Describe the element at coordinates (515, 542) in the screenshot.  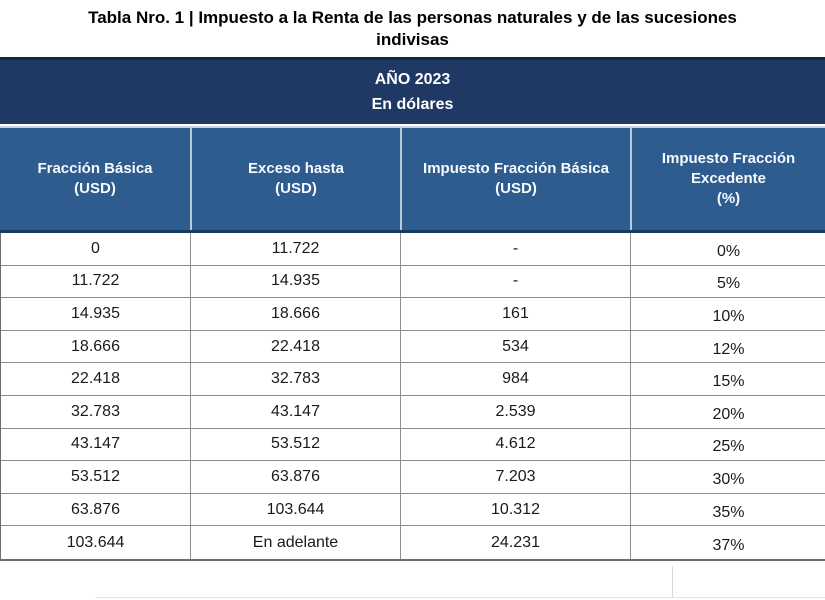
I see `table-cell: 24.231` at that location.